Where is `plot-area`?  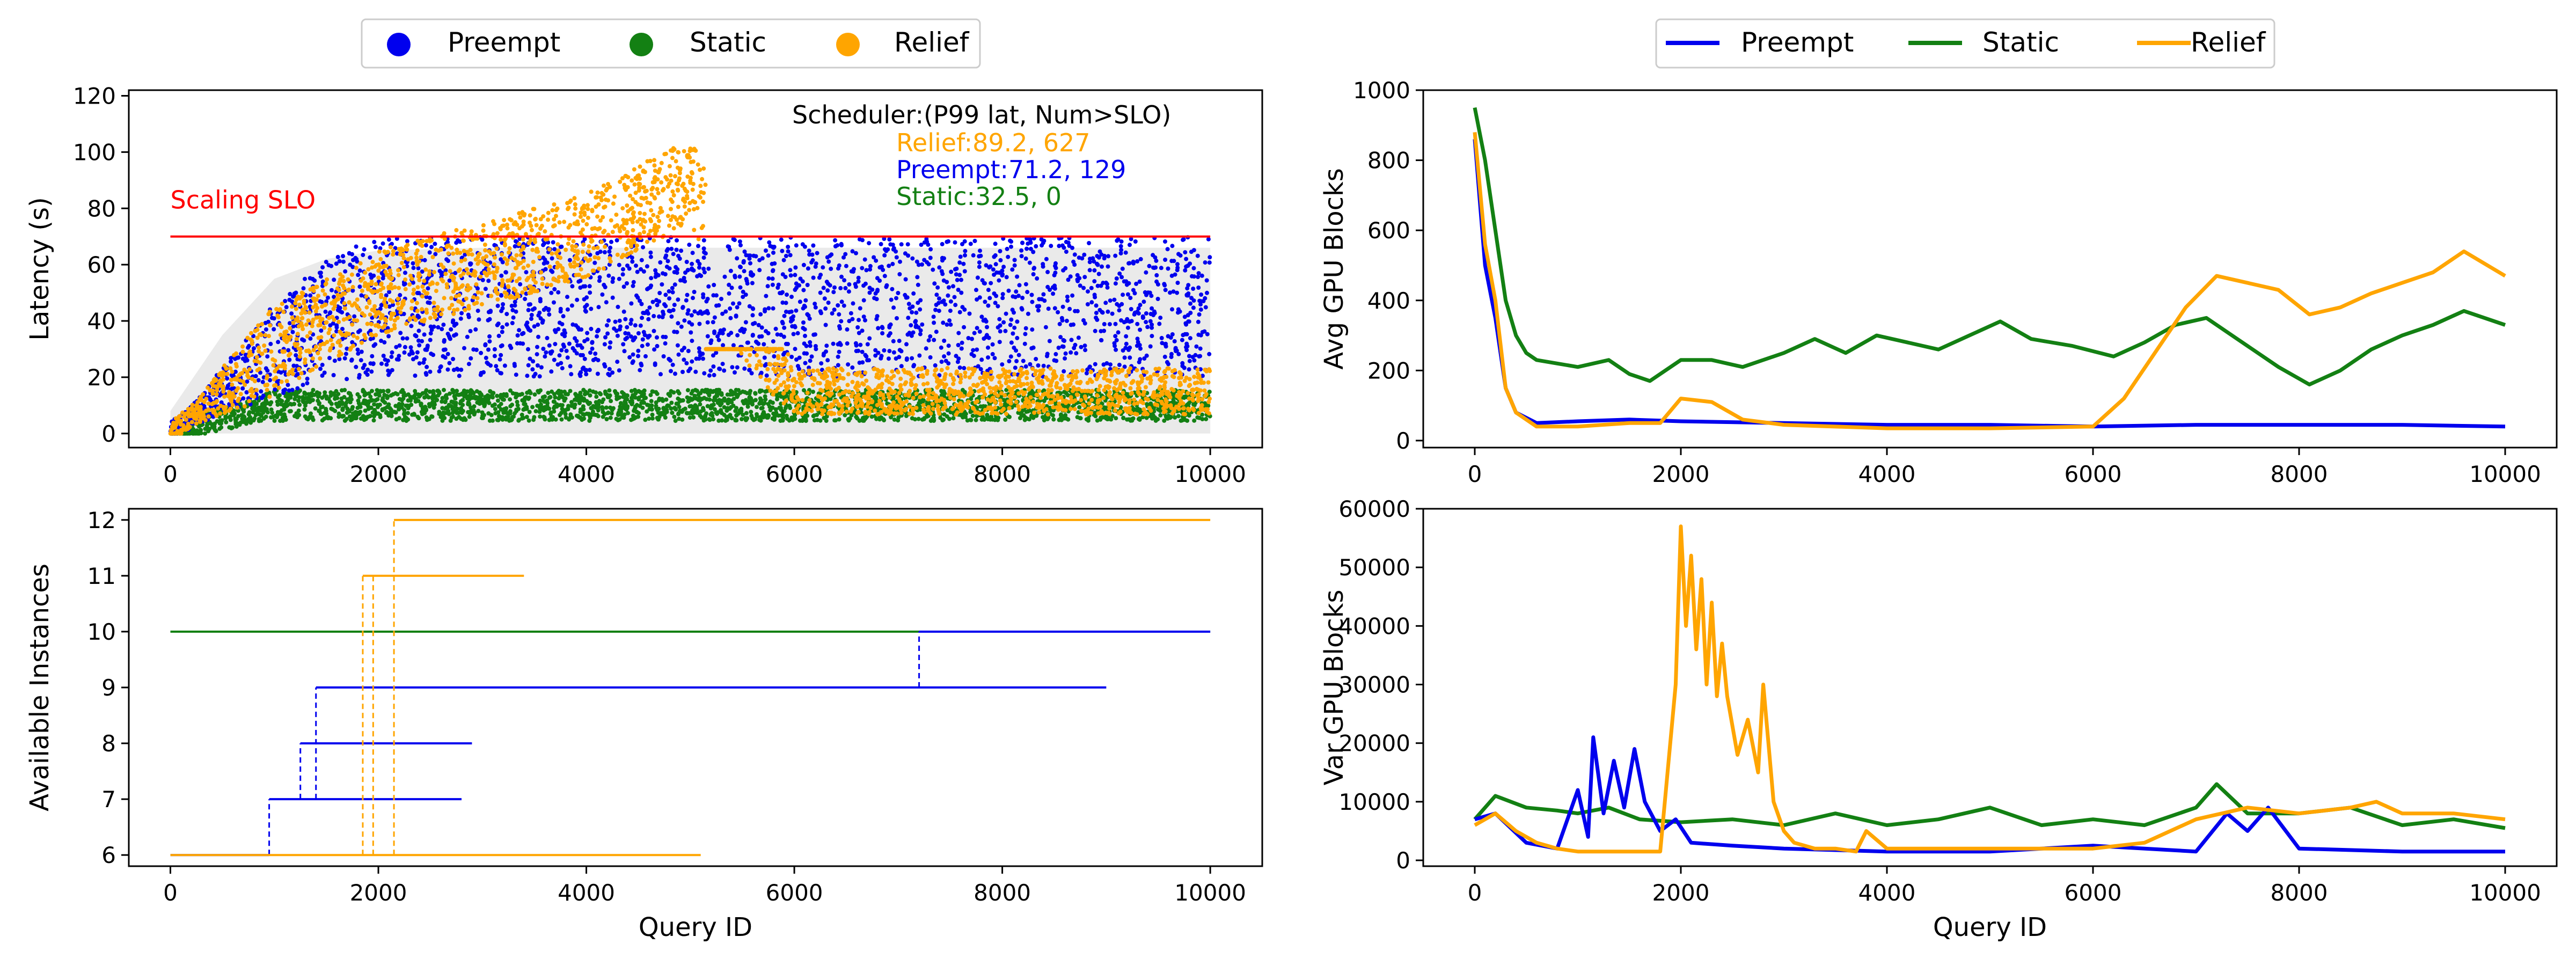
plot-area is located at coordinates (690, 291).